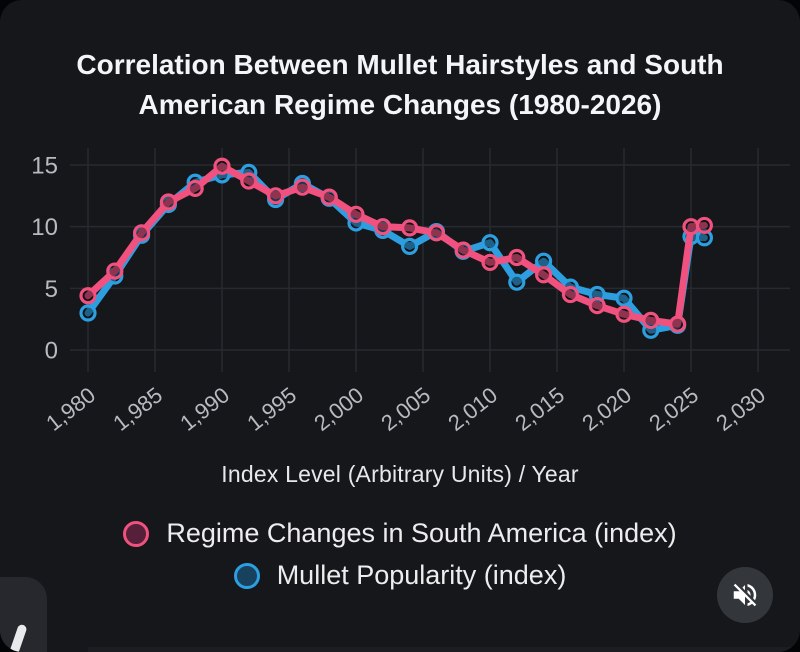 This screenshot has height=652, width=800. What do you see at coordinates (51, 289) in the screenshot?
I see `svg-text: 5` at bounding box center [51, 289].